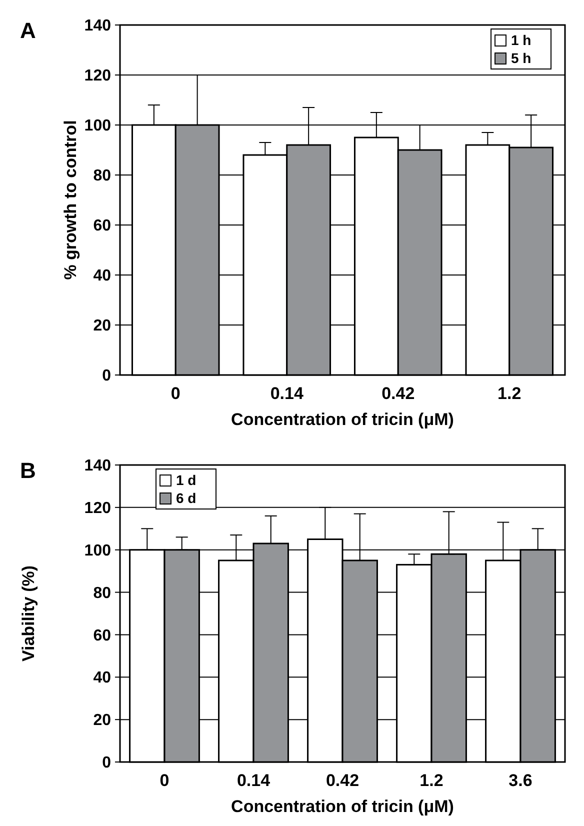  What do you see at coordinates (28, 470) in the screenshot?
I see `chart-title: B` at bounding box center [28, 470].